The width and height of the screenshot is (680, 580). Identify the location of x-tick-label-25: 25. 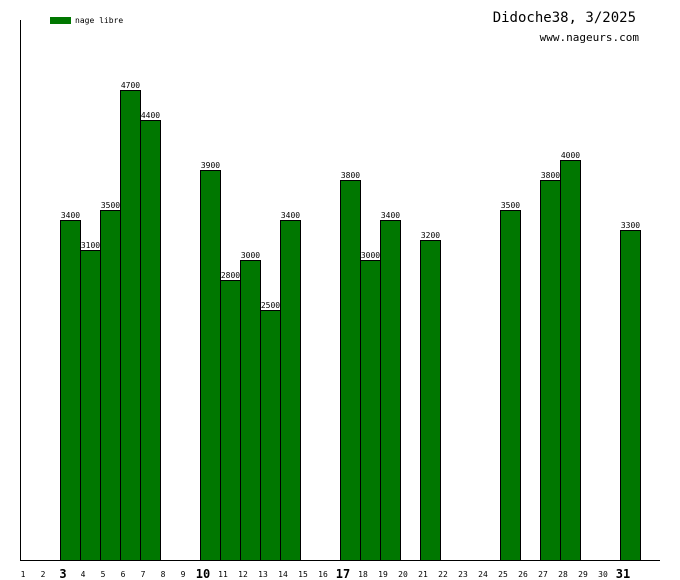
(503, 574).